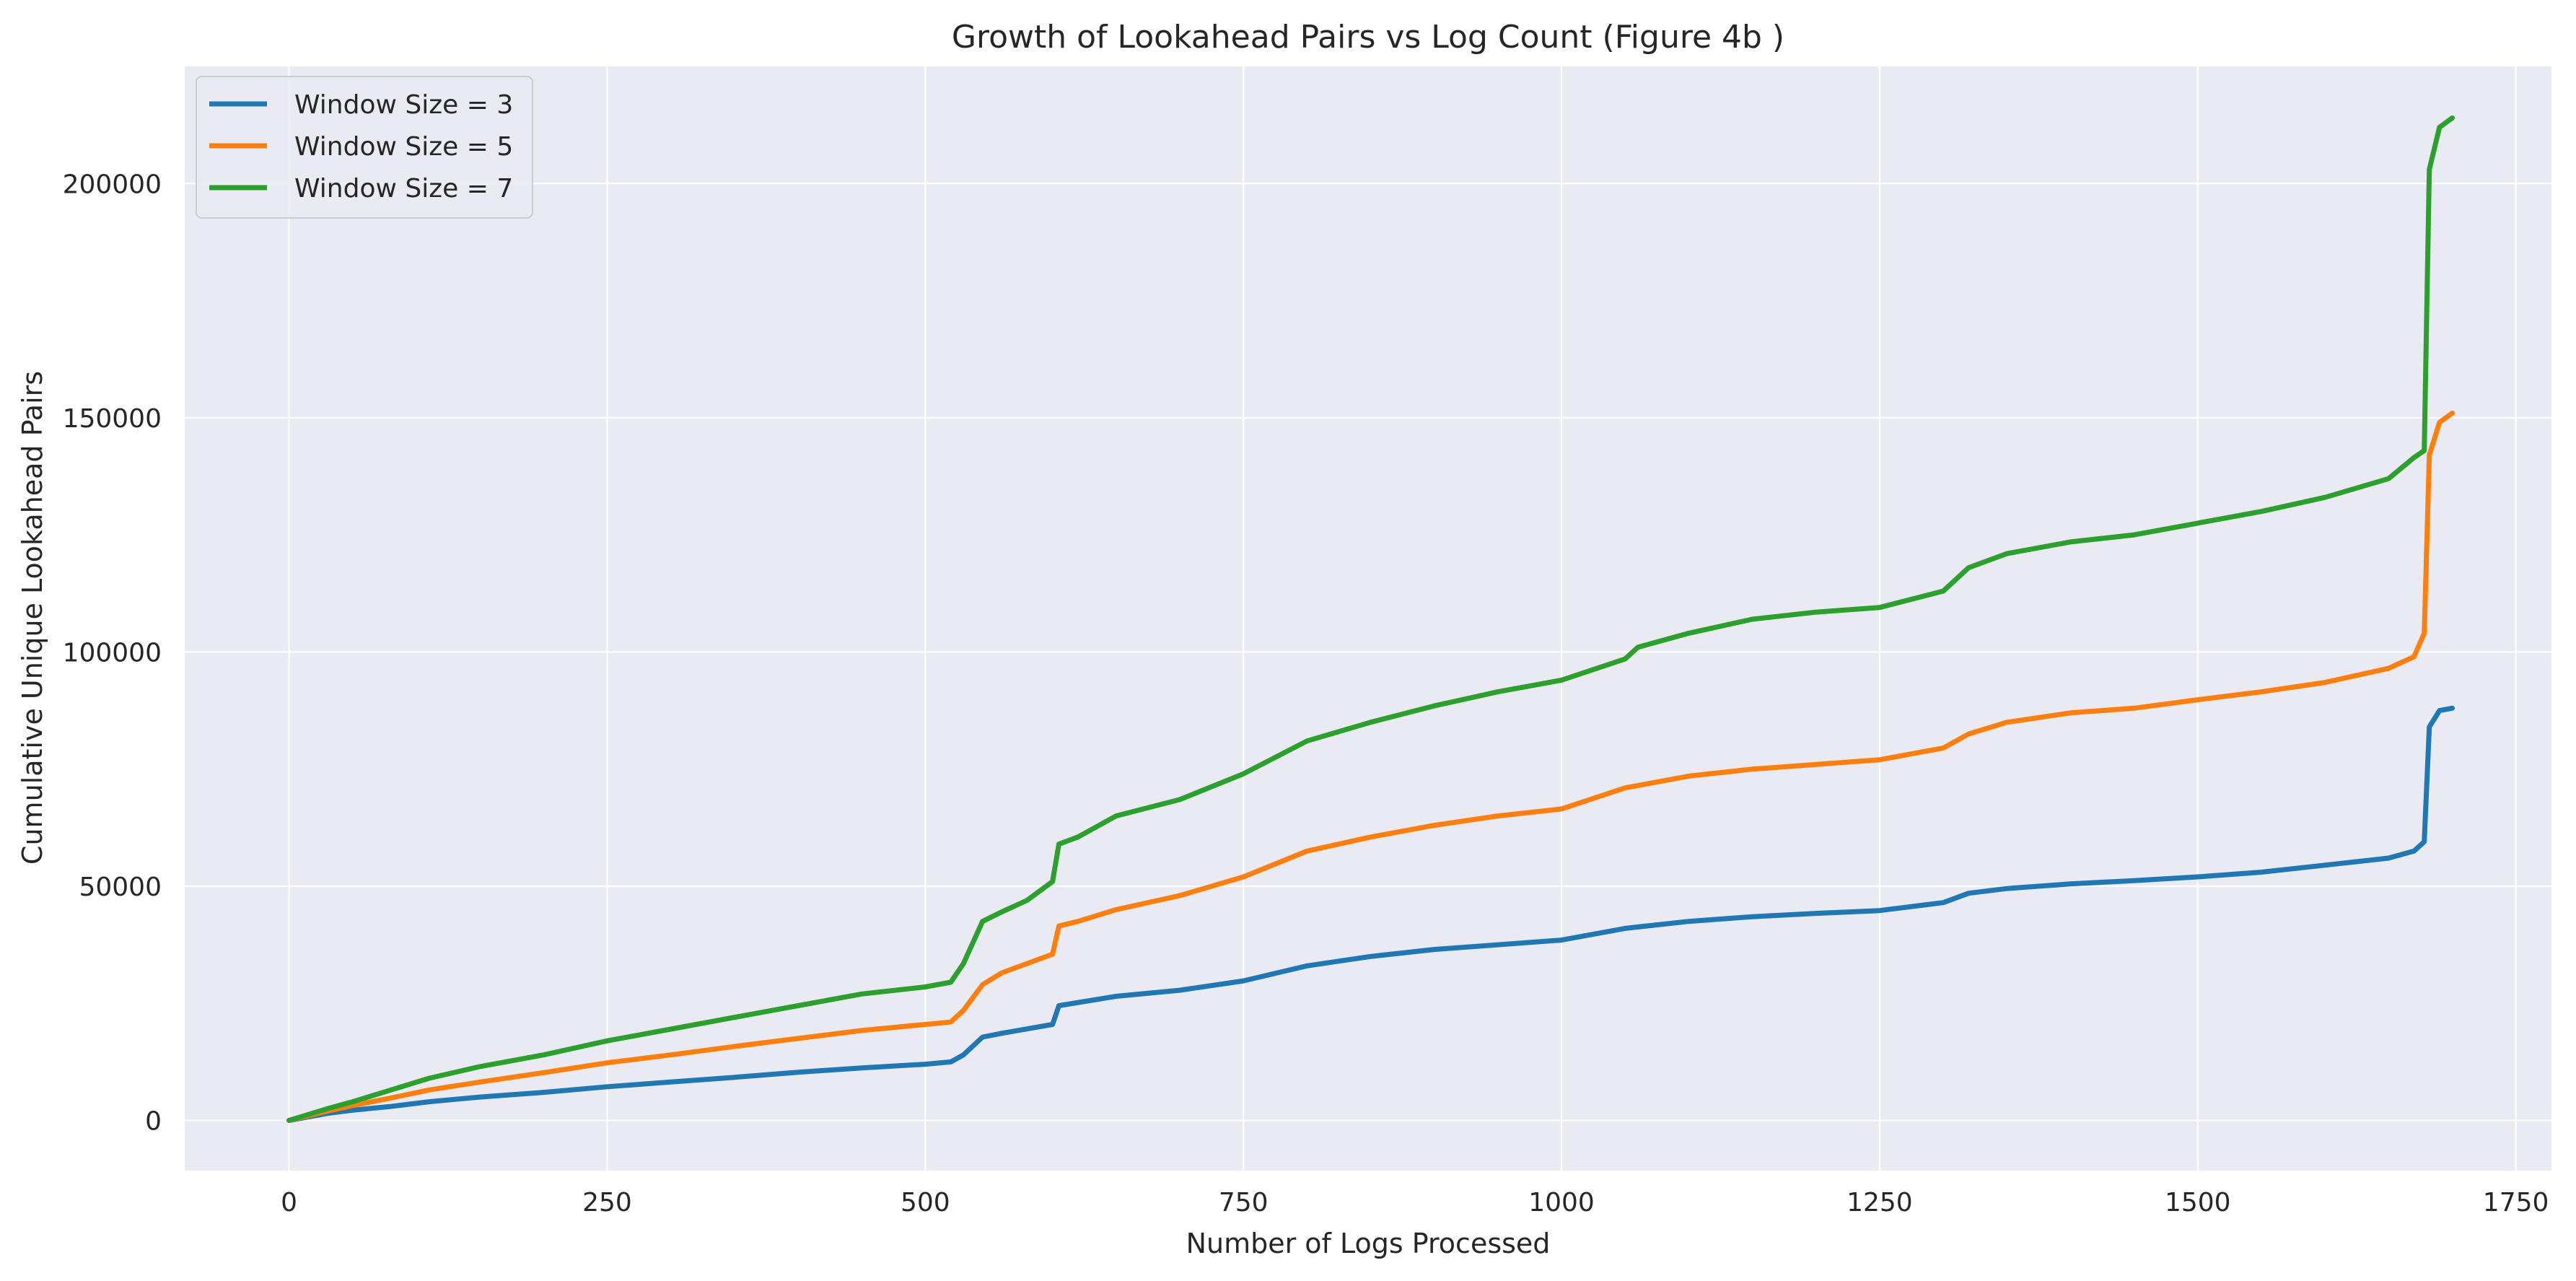  What do you see at coordinates (289, 1202) in the screenshot?
I see `x-tick-label: 0` at bounding box center [289, 1202].